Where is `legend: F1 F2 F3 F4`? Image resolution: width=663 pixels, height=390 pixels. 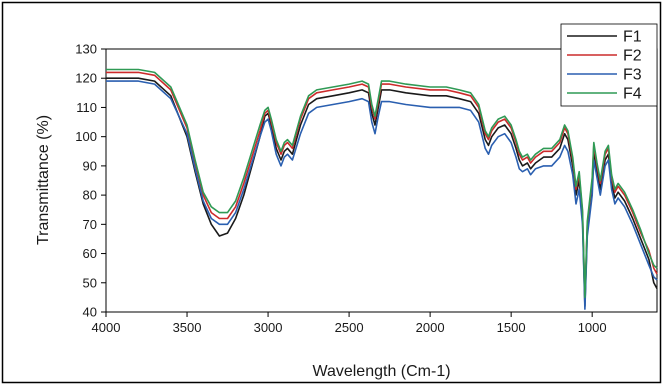 legend: F1 F2 F3 F4 is located at coordinates (609, 65).